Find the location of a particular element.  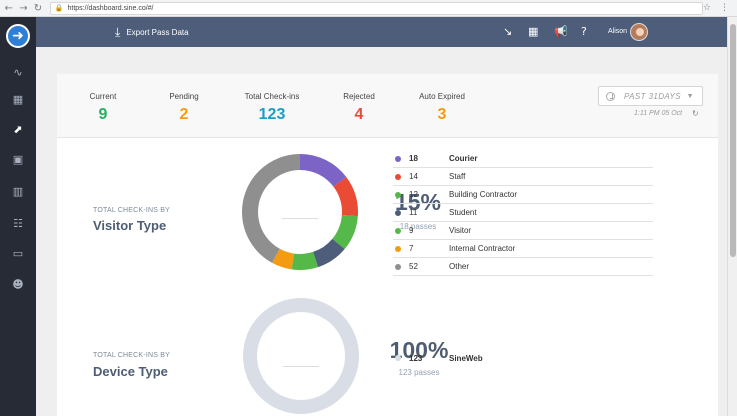

building-icon: ▥ is located at coordinates (18, 191).